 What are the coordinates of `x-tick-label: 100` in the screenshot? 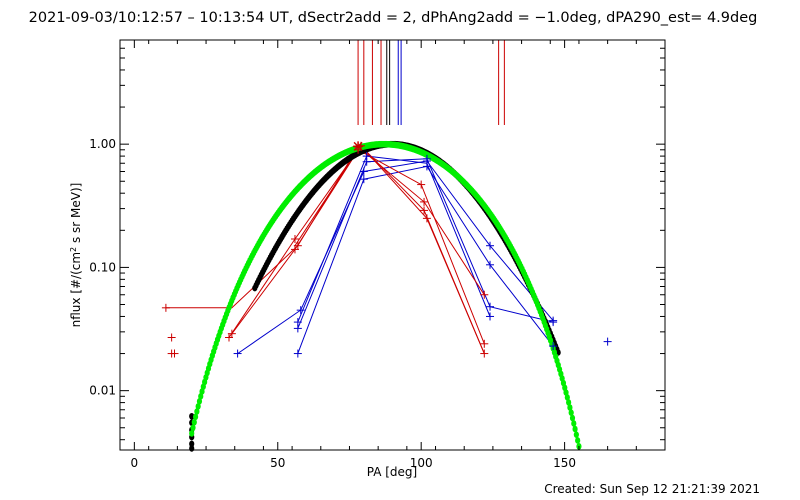 It's located at (421, 463).